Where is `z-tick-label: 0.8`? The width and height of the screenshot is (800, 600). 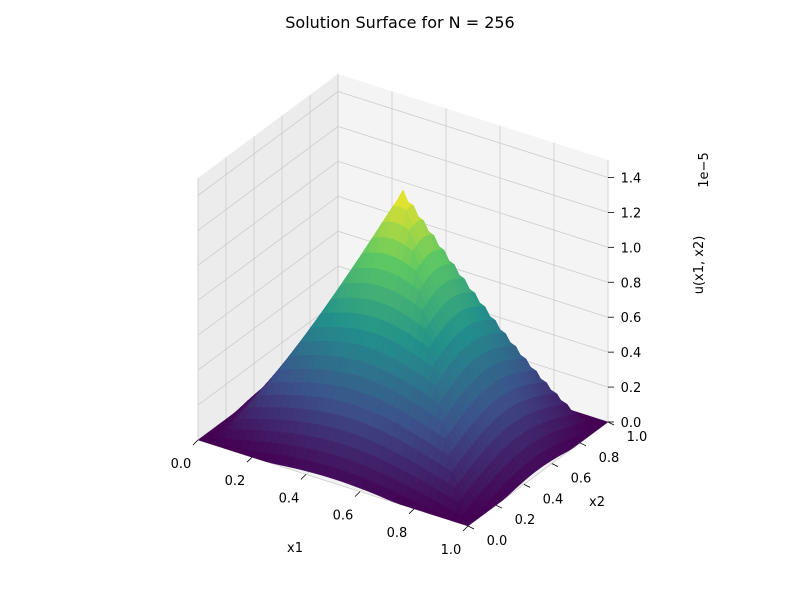
z-tick-label: 0.8 is located at coordinates (631, 283).